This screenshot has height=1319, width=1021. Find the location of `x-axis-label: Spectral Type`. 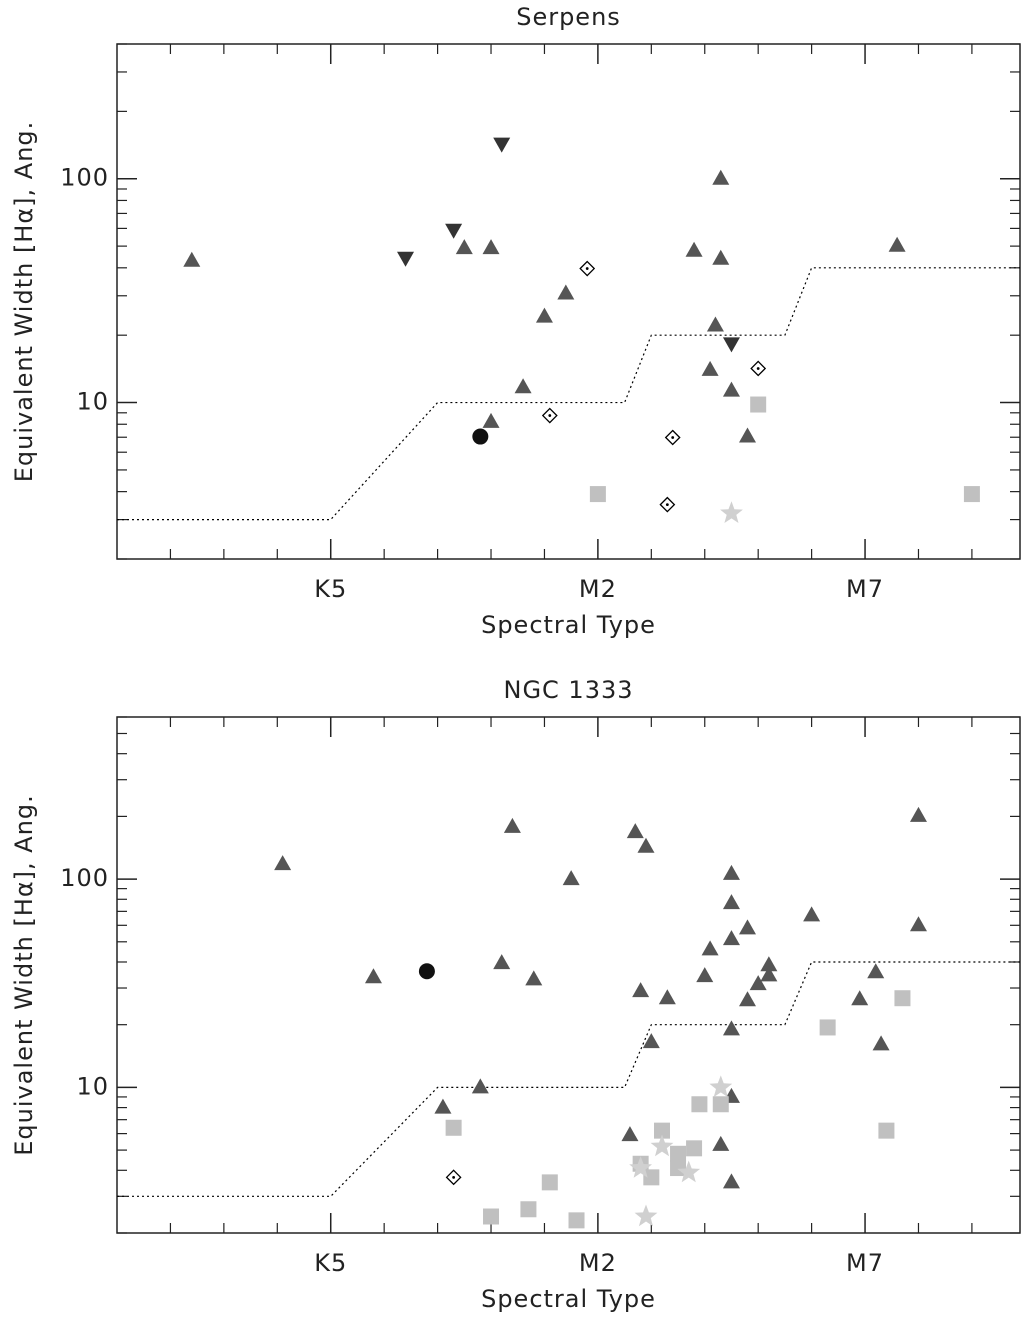

x-axis-label: Spectral Type is located at coordinates (568, 625).